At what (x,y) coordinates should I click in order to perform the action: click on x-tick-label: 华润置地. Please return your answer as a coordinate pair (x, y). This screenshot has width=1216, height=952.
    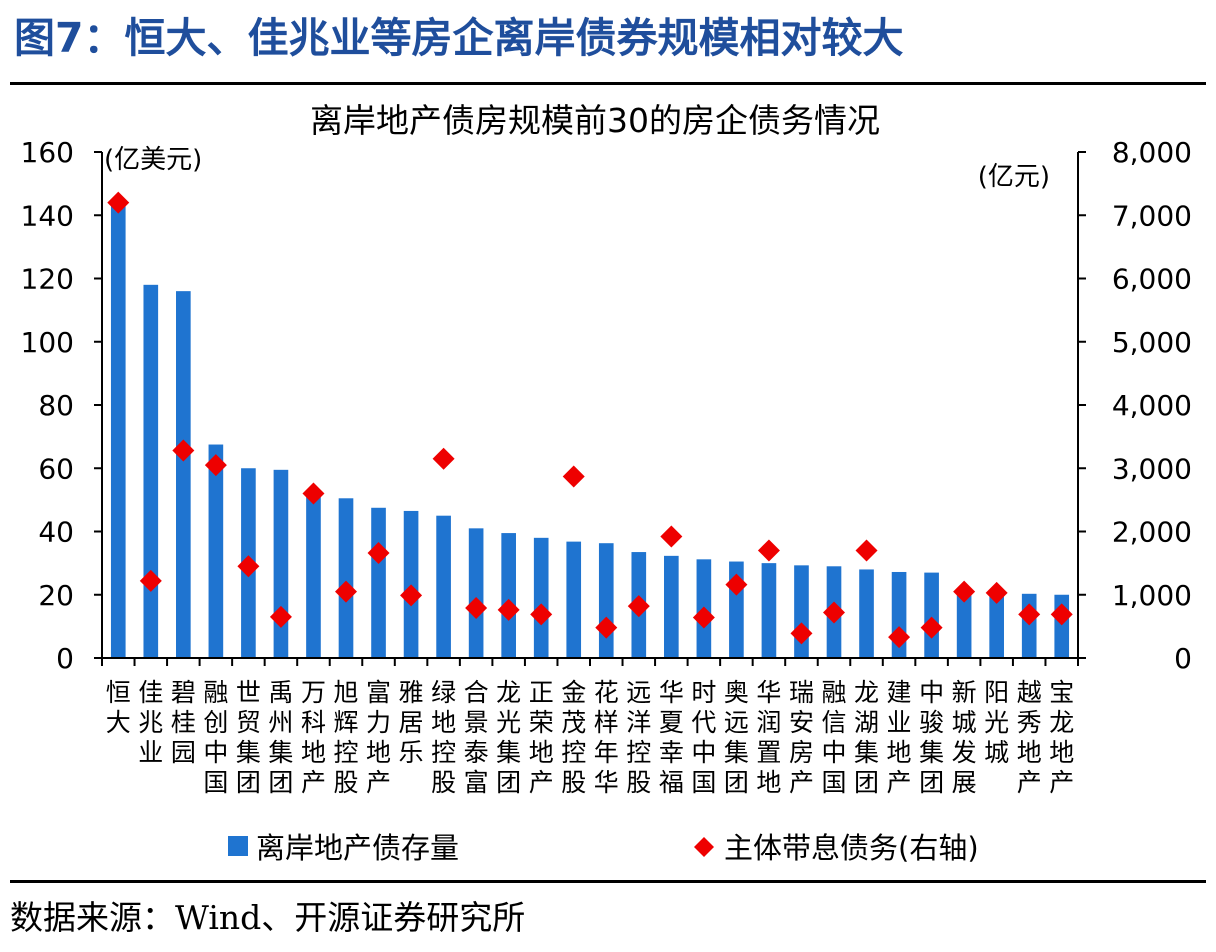
    Looking at the image, I should click on (768, 737).